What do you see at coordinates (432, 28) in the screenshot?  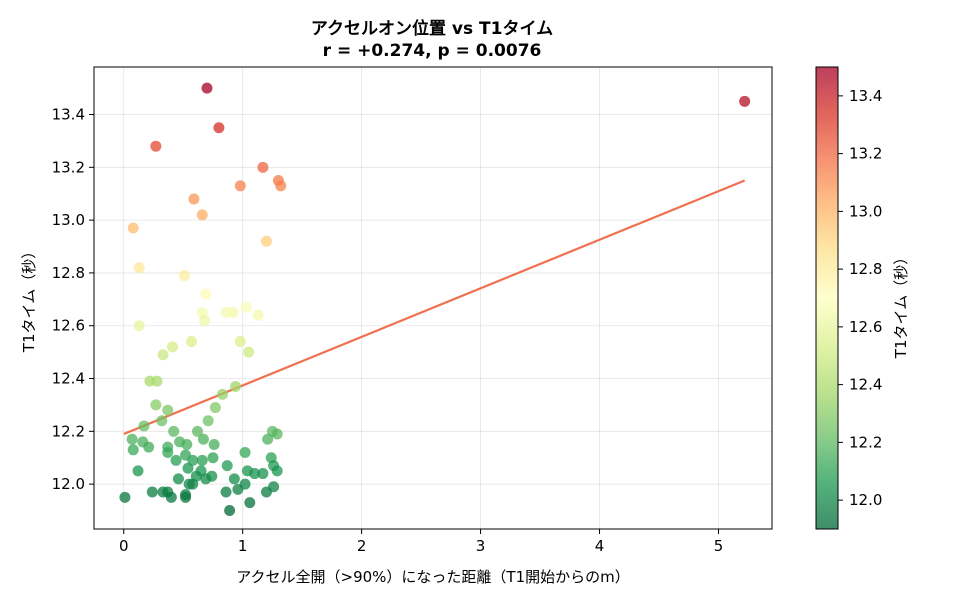 I see `chart-title: アクセルオン位置 vs T1タイム` at bounding box center [432, 28].